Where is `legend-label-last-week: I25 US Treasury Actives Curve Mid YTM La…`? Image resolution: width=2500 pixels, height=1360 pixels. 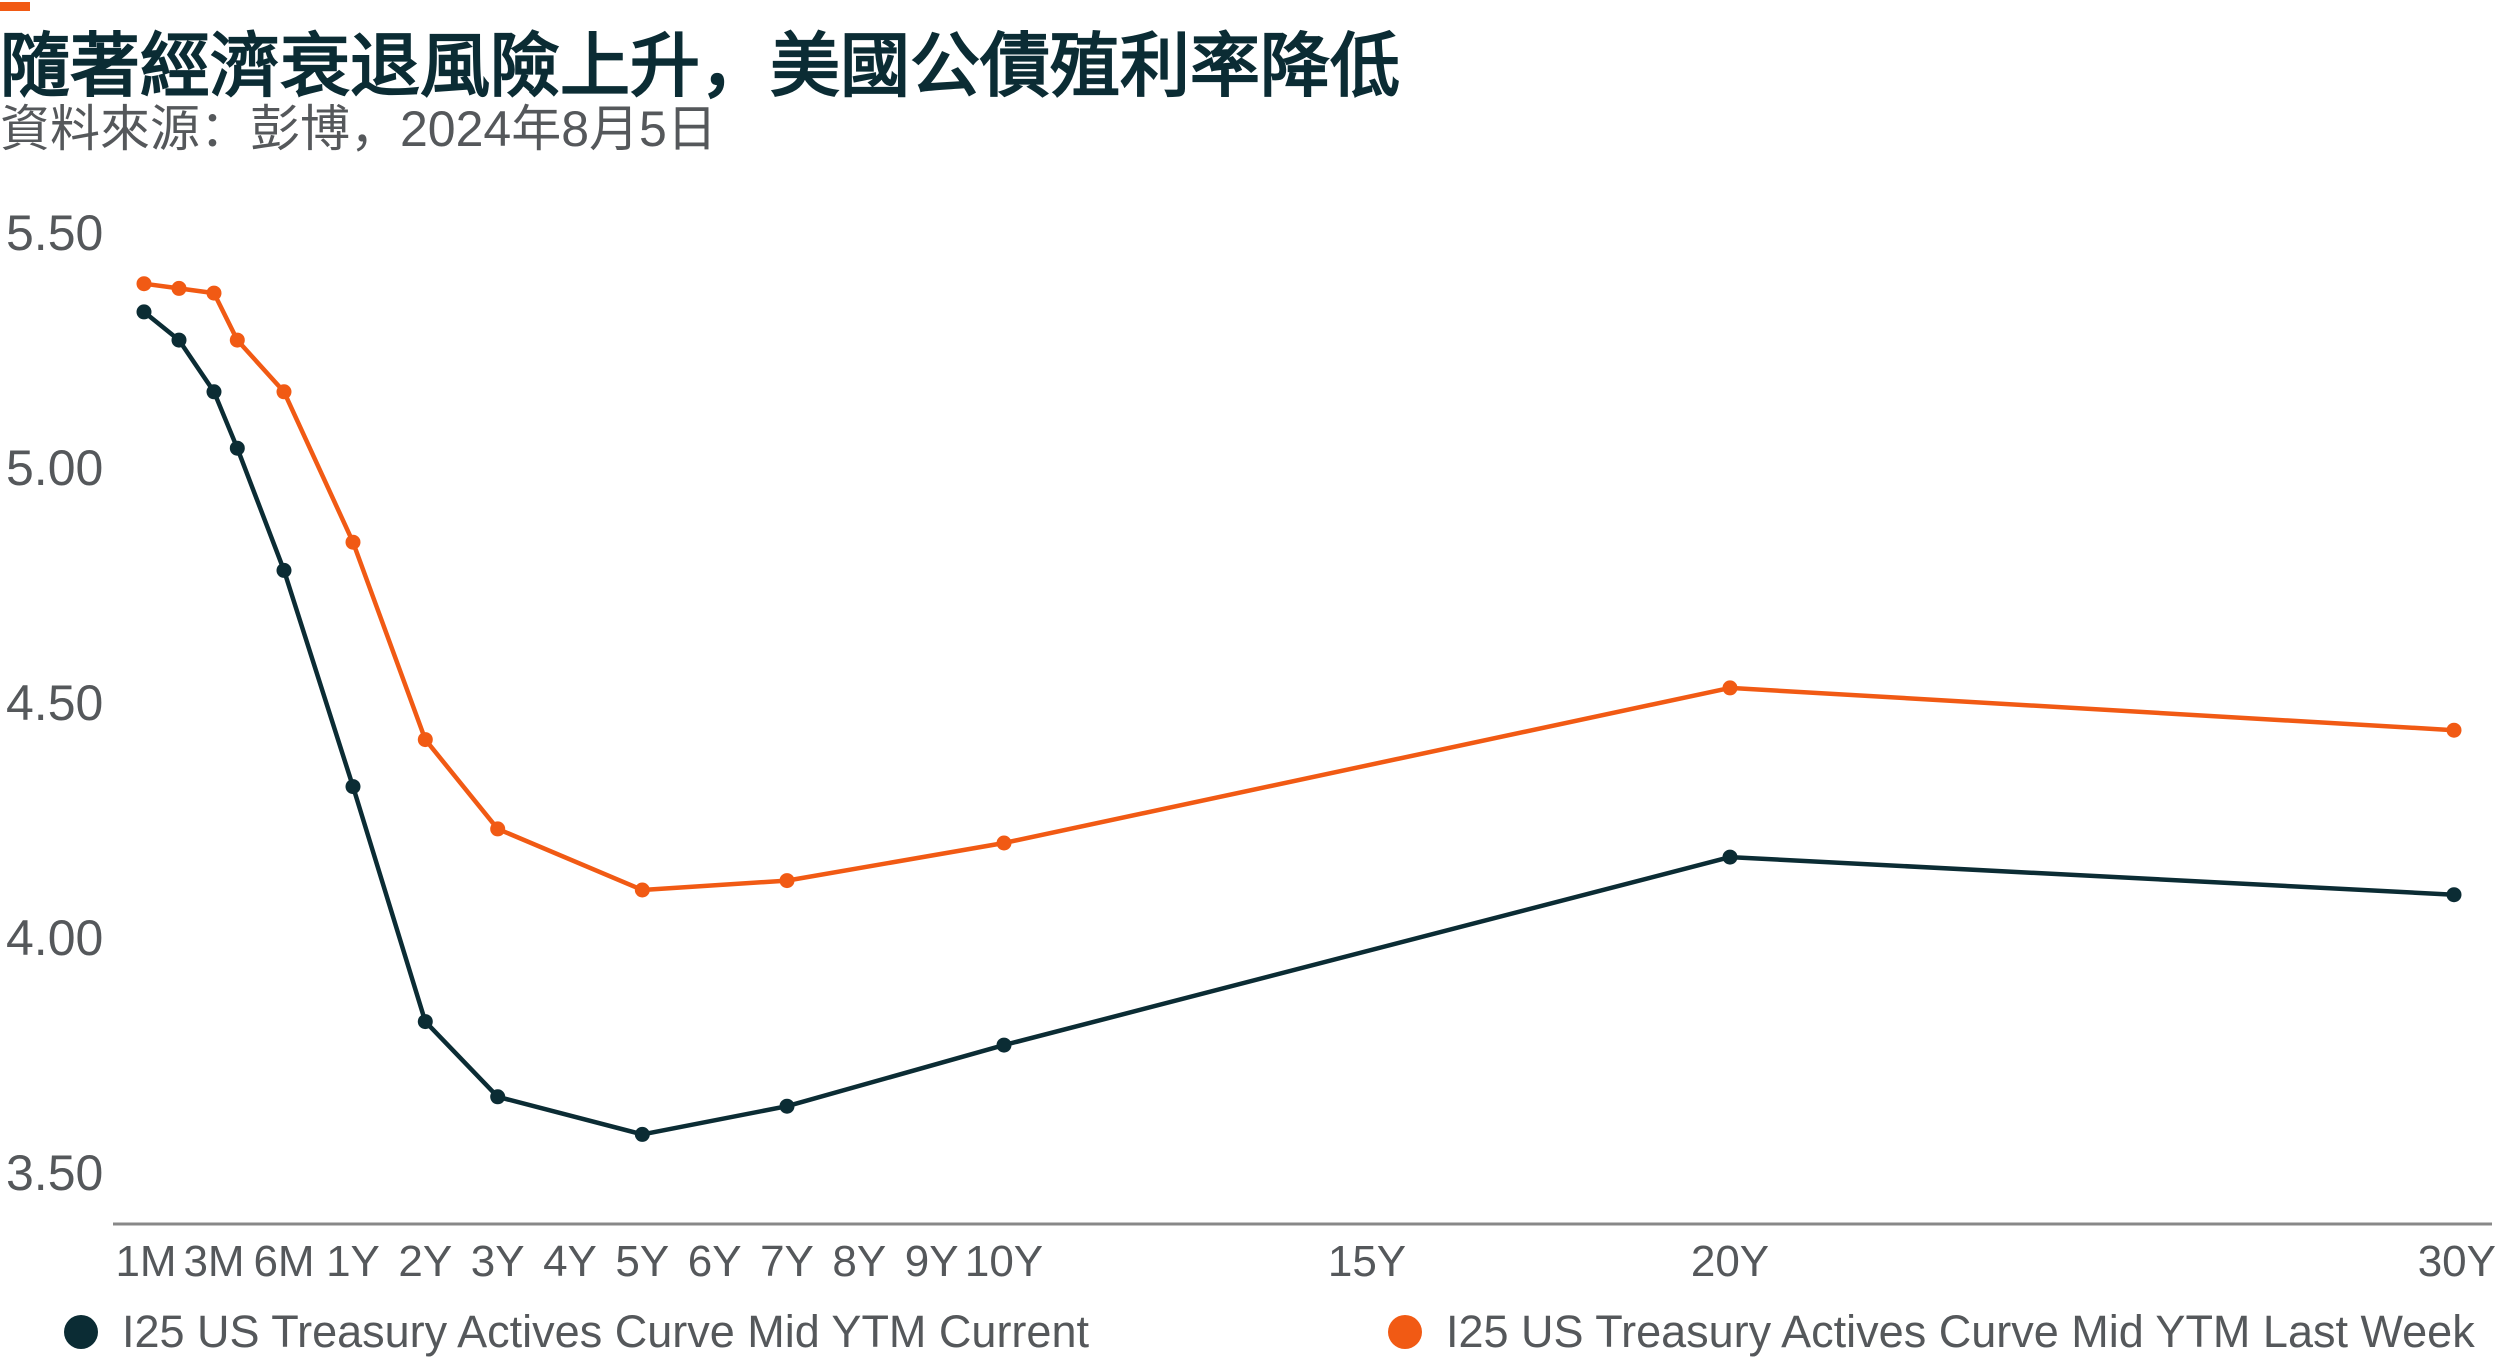
legend-label-last-week: I25 US Treasury Actives Curve Mid YTM La… is located at coordinates (1960, 1331).